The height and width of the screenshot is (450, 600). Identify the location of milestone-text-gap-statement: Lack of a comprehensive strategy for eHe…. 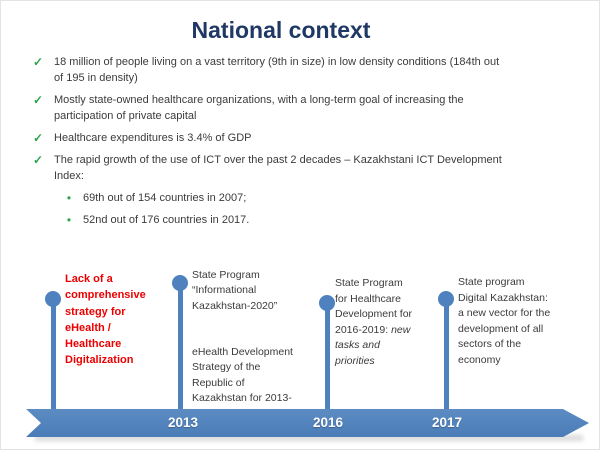
(105, 320).